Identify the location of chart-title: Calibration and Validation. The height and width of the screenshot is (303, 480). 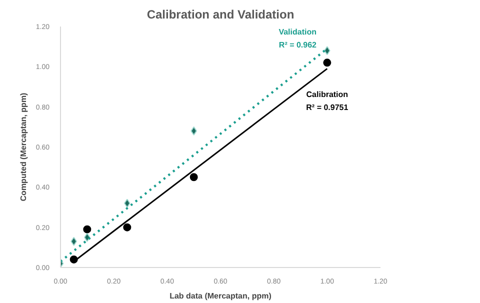
(220, 15).